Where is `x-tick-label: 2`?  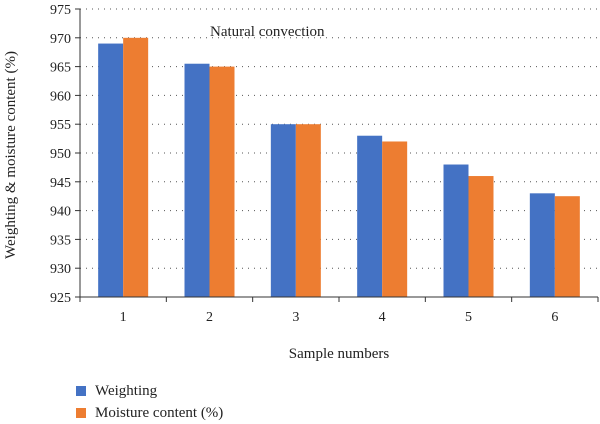 x-tick-label: 2 is located at coordinates (209, 317).